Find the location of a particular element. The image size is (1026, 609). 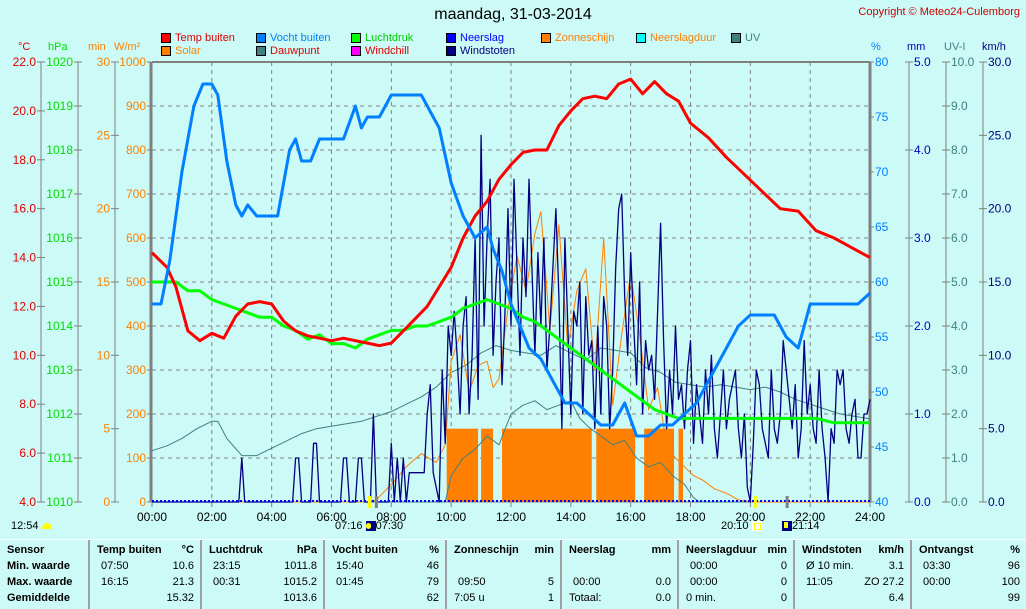

axis-tick-label-uv: 5.0 is located at coordinates (959, 282).